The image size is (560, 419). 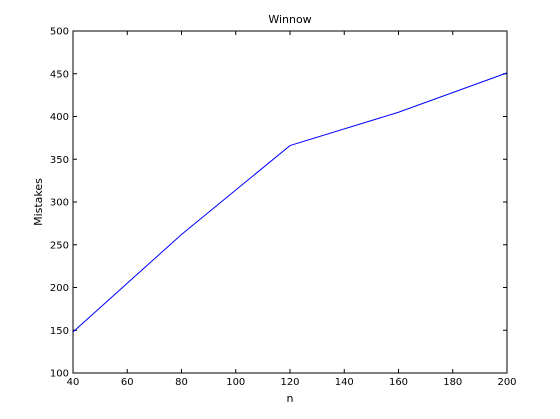 I want to click on x-tick-label: 80, so click(x=181, y=382).